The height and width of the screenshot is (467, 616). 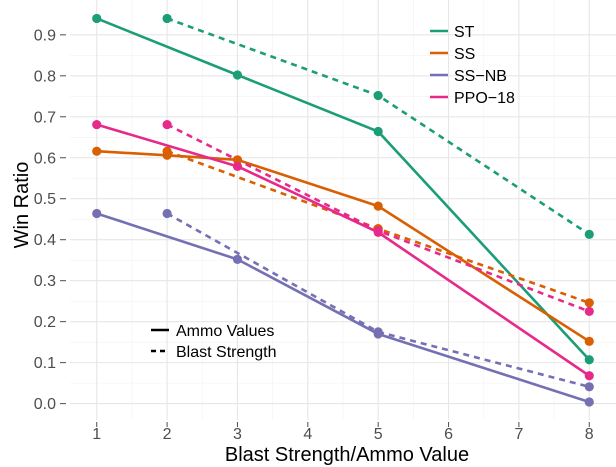 I want to click on legend-label: SS, so click(x=464, y=54).